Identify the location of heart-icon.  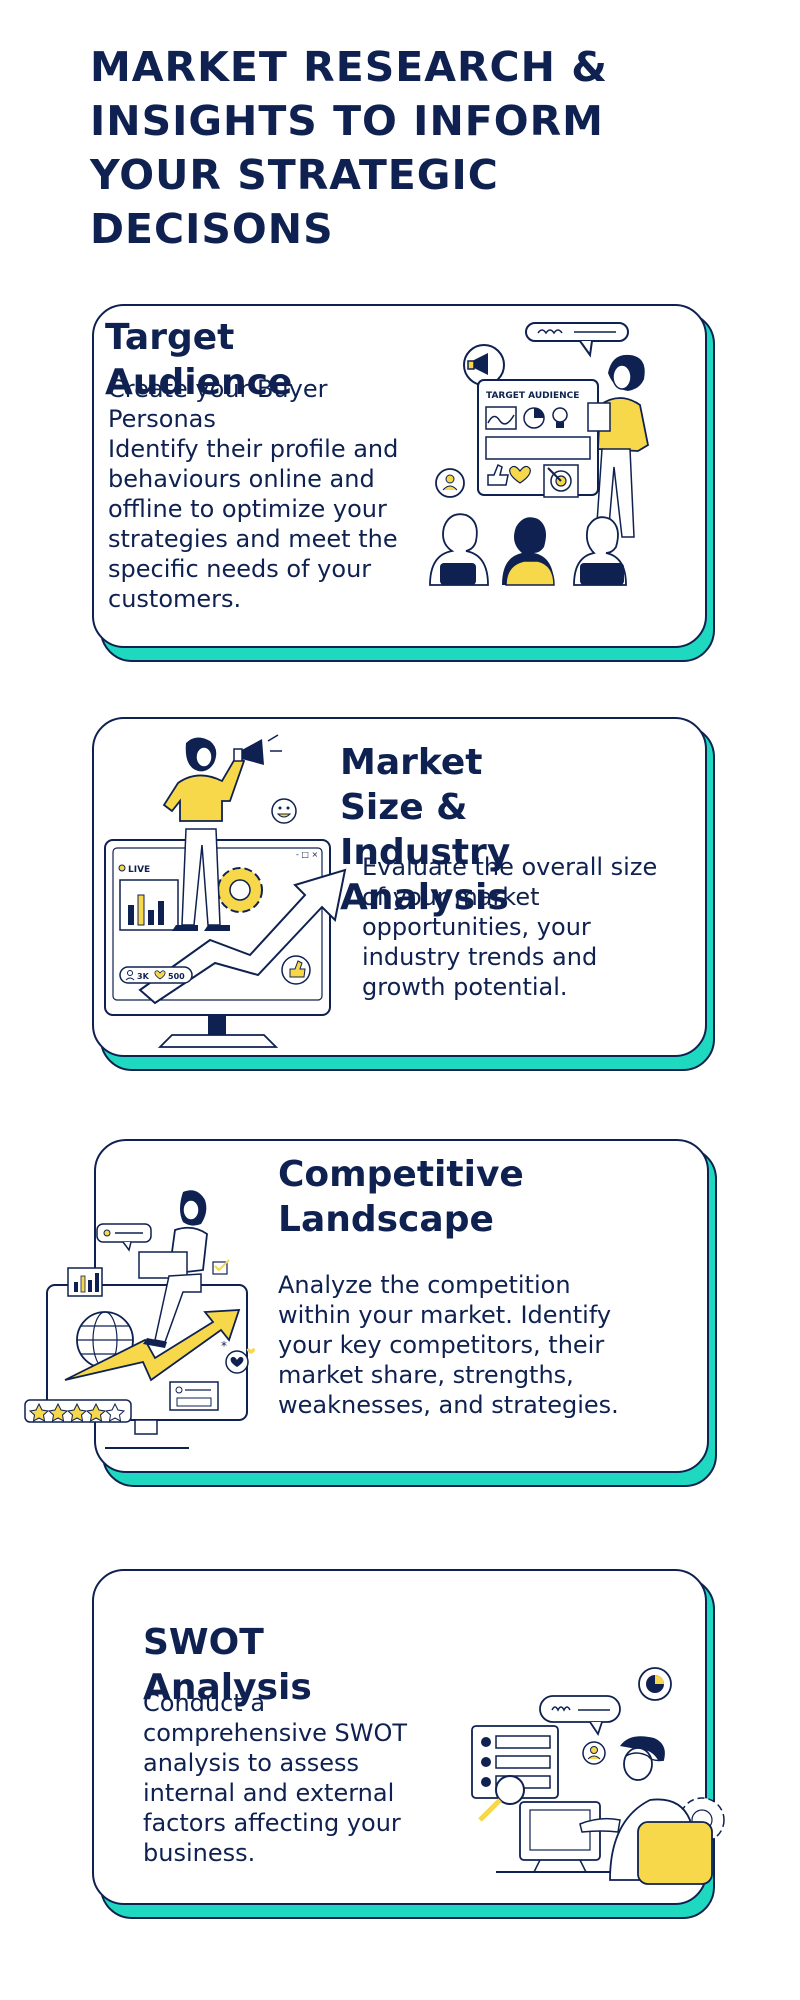
(520, 474).